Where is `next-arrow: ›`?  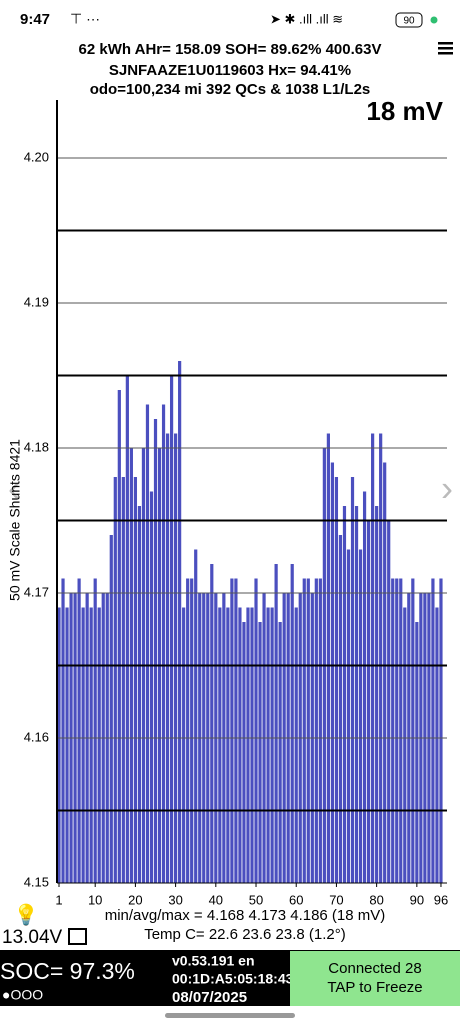 next-arrow: › is located at coordinates (447, 488).